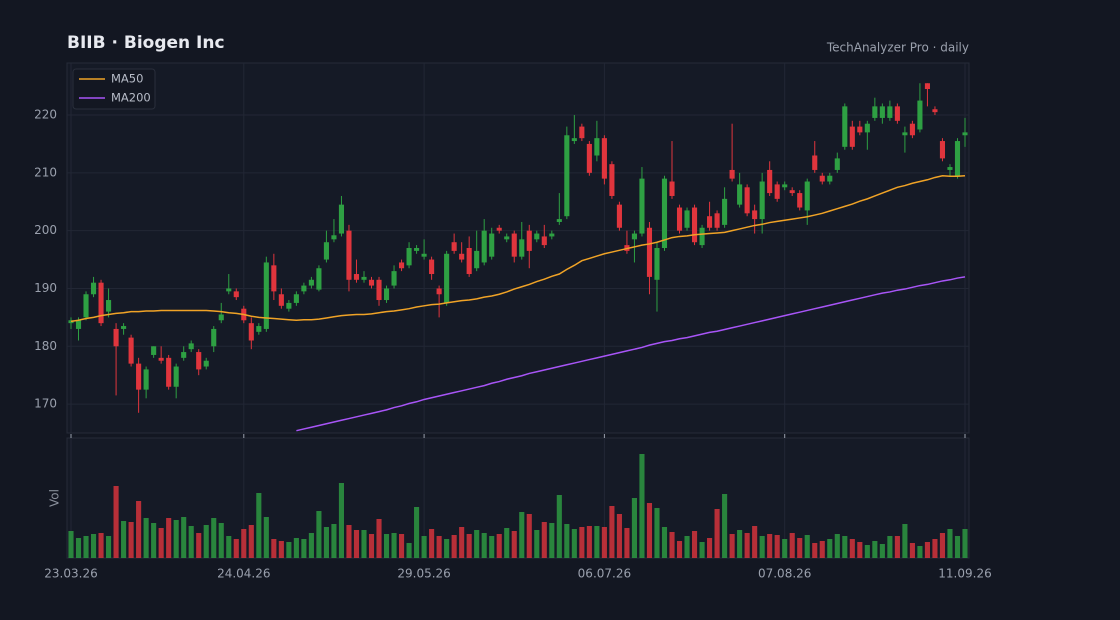  What do you see at coordinates (146, 43) in the screenshot?
I see `chart-title: BIIB · Biogen Inc` at bounding box center [146, 43].